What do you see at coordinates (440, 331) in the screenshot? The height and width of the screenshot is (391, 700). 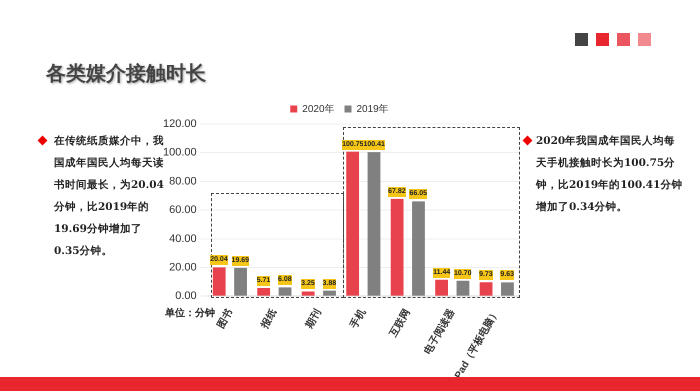 I see `x-tick-label: 电子阅读器` at bounding box center [440, 331].